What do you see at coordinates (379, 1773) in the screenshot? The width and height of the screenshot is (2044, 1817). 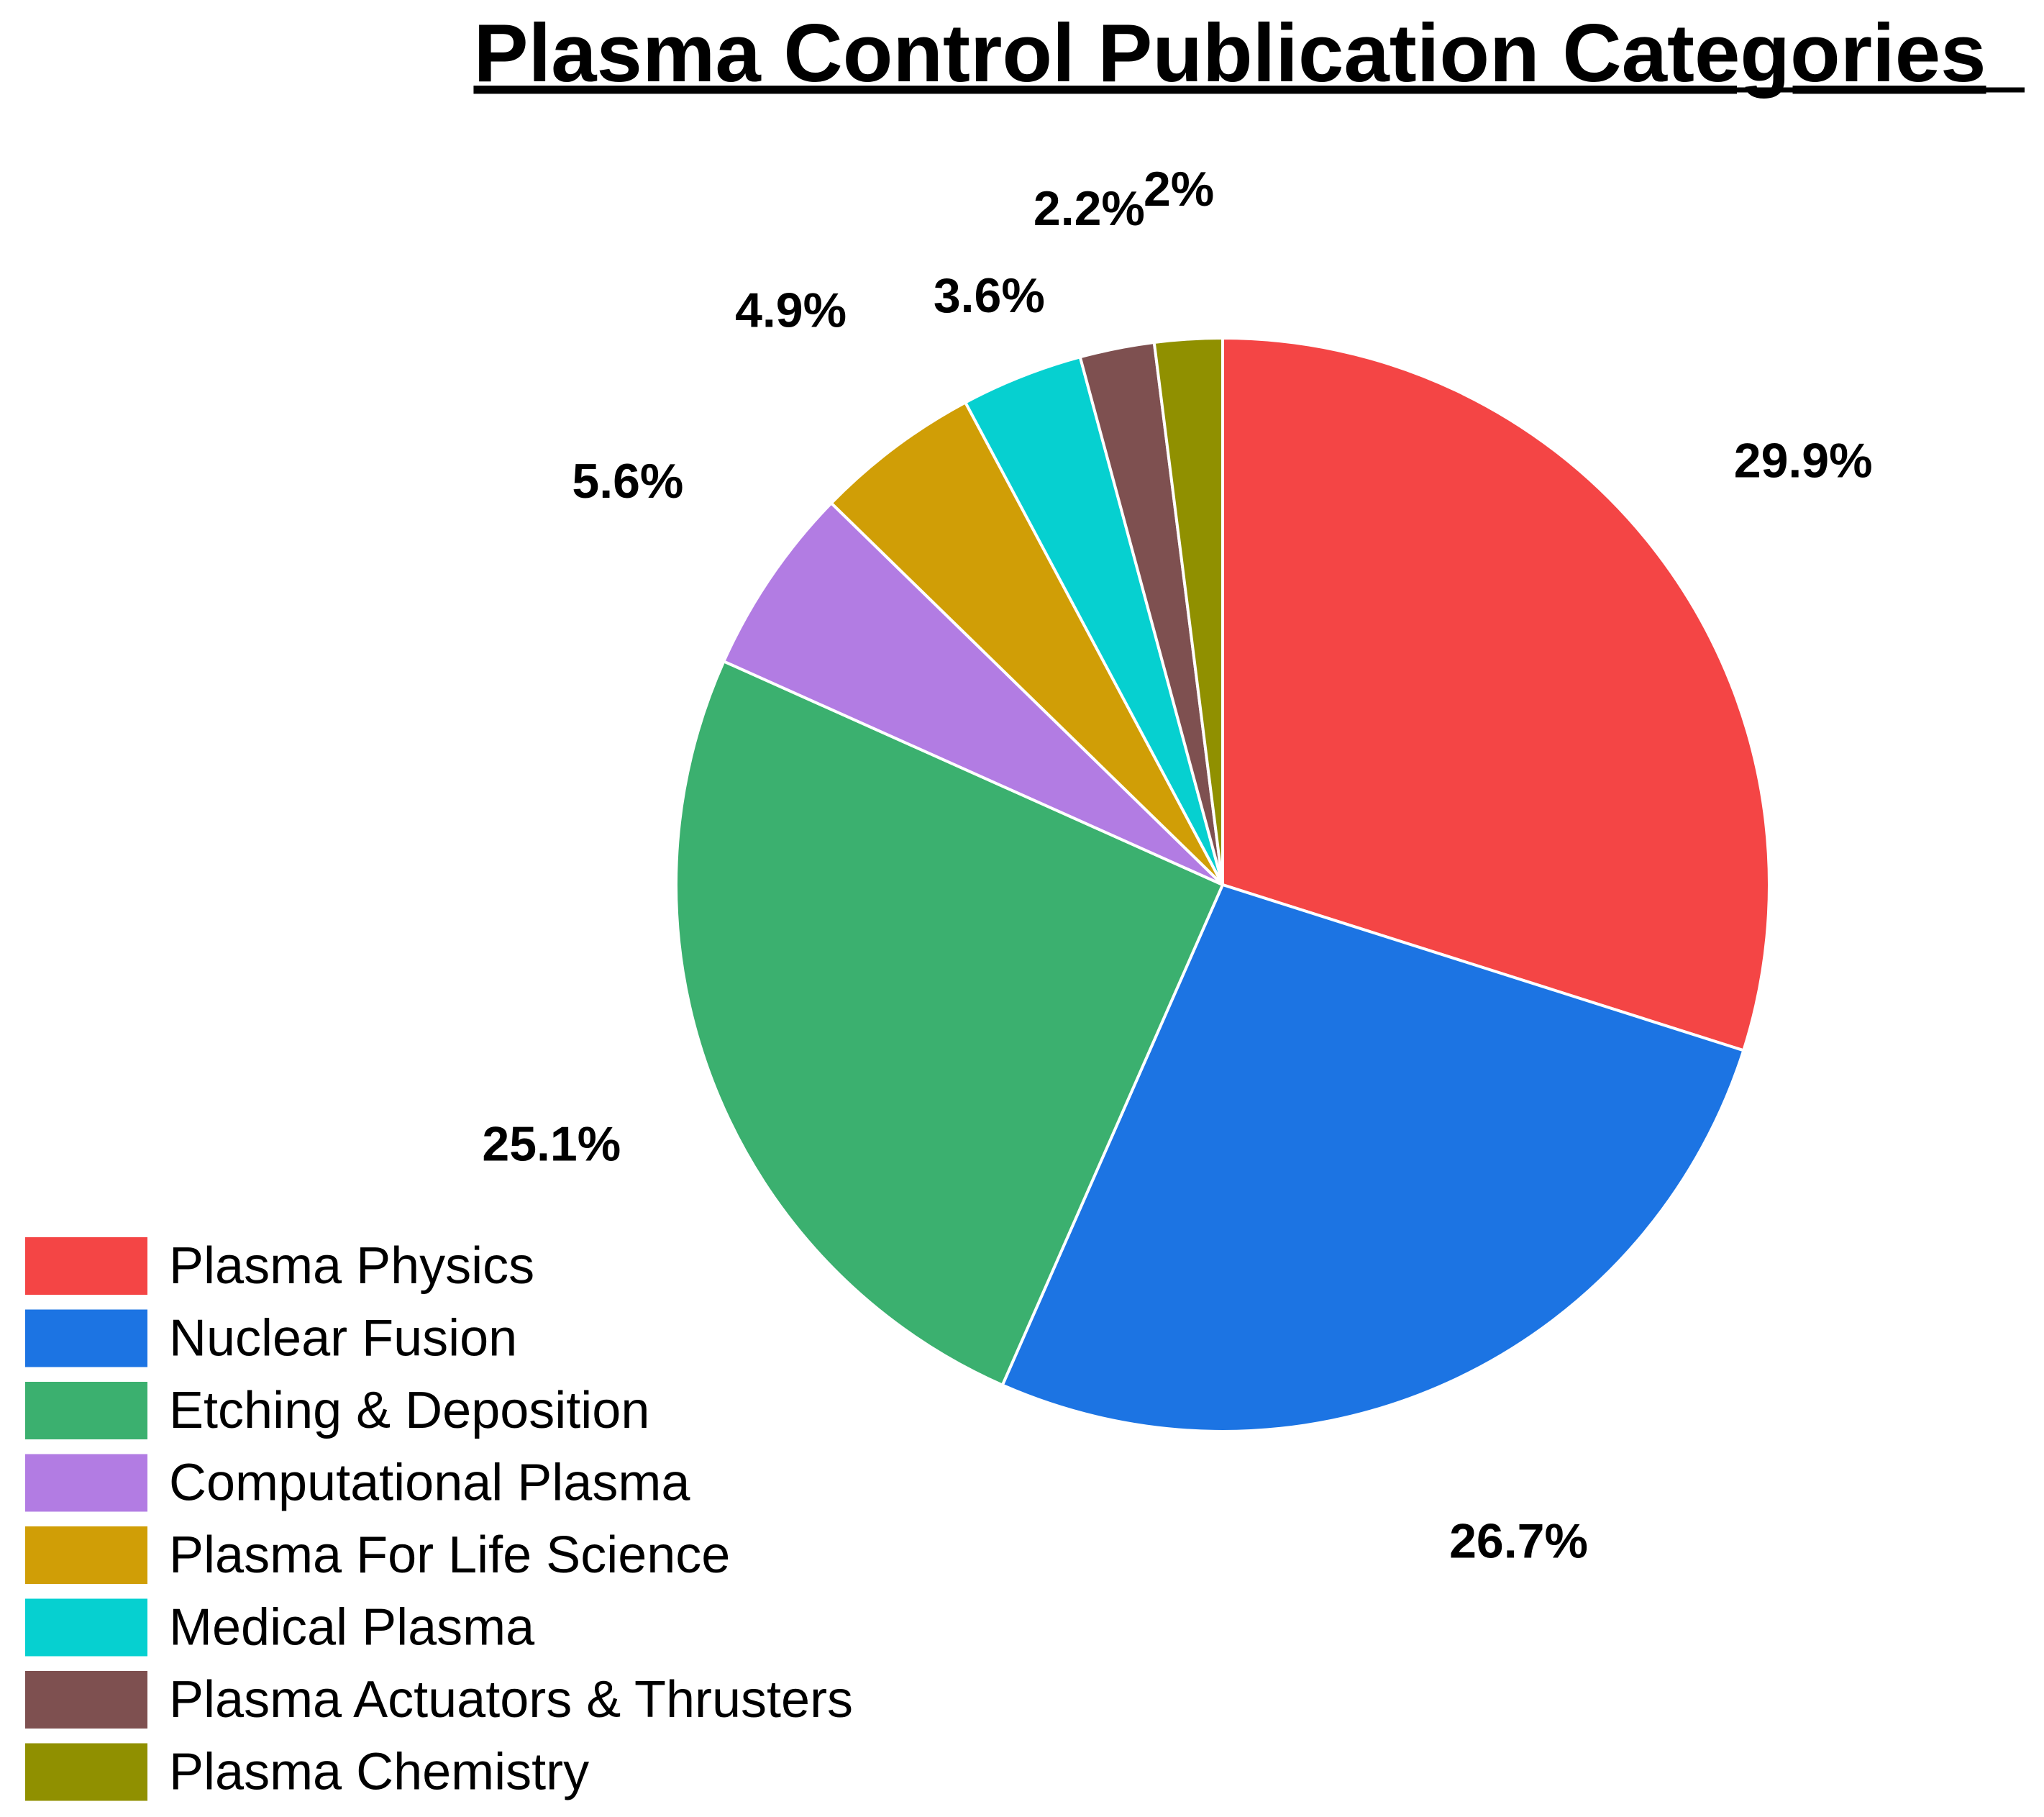 I see `legend-label-plasma-chemistry: Plasma Chemistry` at bounding box center [379, 1773].